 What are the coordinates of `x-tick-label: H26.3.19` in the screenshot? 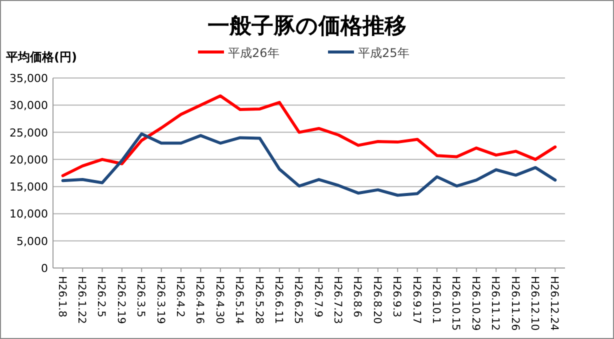 It's located at (160, 300).